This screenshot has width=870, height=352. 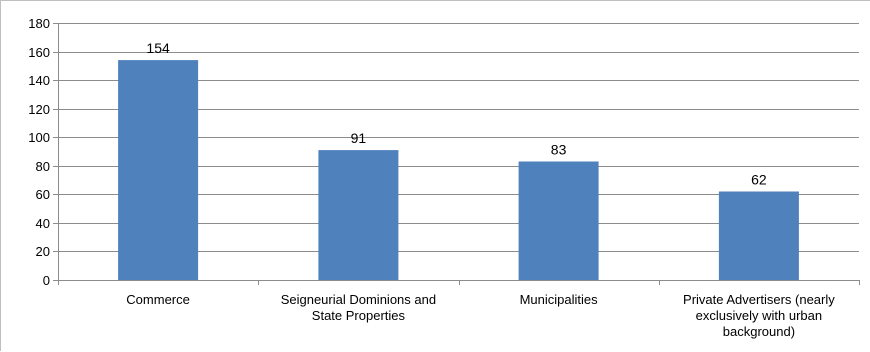 What do you see at coordinates (39, 23) in the screenshot?
I see `y-tick-label: 180` at bounding box center [39, 23].